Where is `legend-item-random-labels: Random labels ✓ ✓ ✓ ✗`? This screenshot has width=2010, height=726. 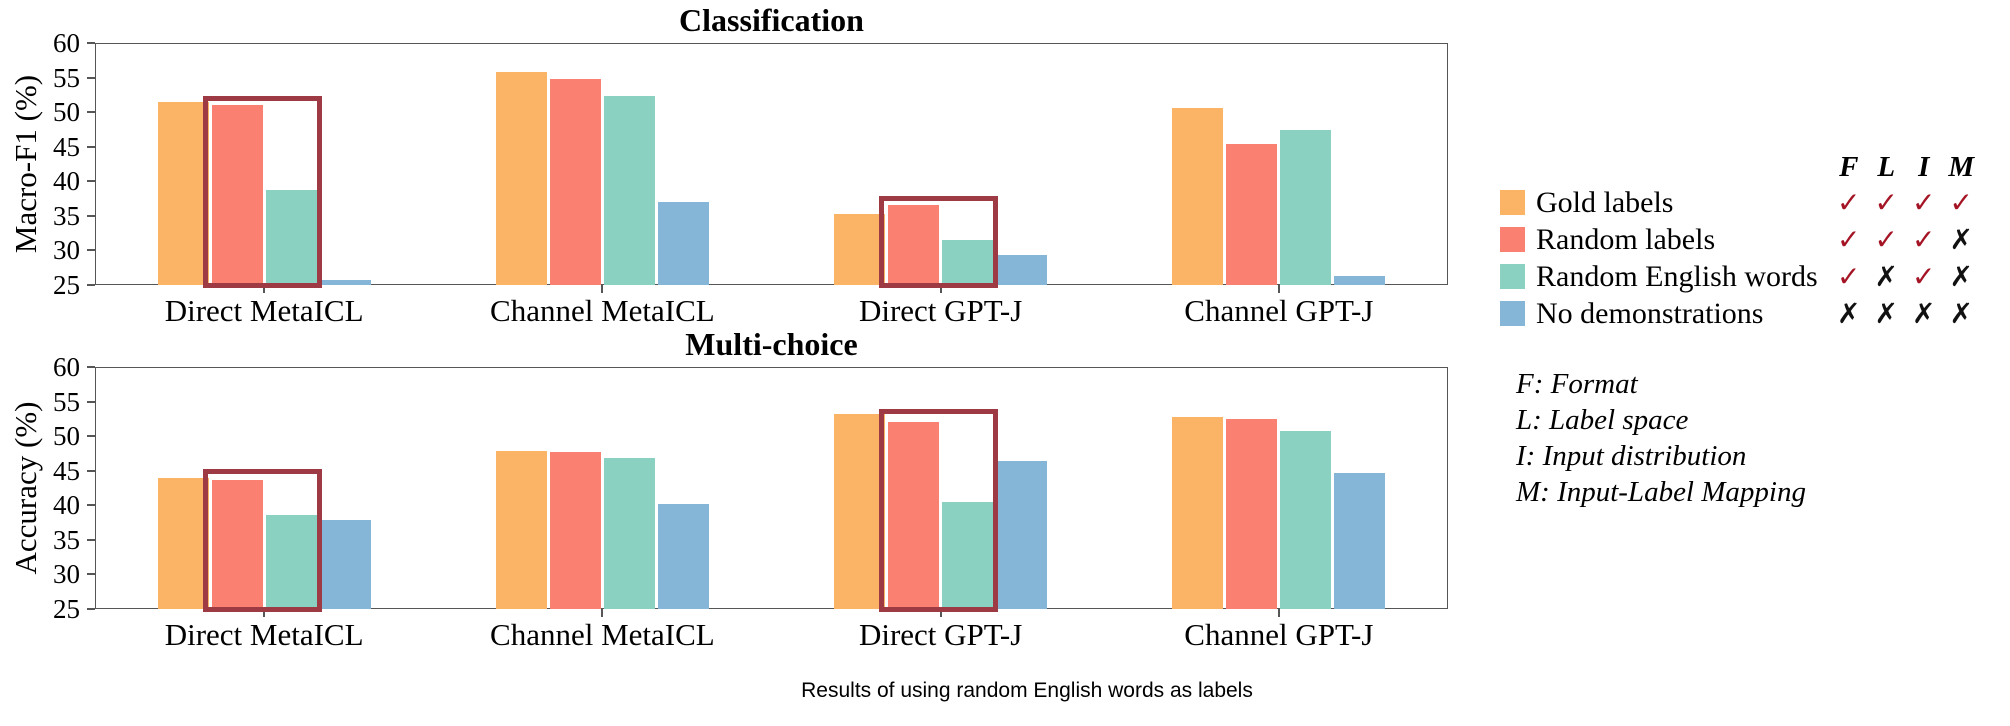
legend-item-random-labels: Random labels ✓ ✓ ✓ ✗ is located at coordinates (1740, 239).